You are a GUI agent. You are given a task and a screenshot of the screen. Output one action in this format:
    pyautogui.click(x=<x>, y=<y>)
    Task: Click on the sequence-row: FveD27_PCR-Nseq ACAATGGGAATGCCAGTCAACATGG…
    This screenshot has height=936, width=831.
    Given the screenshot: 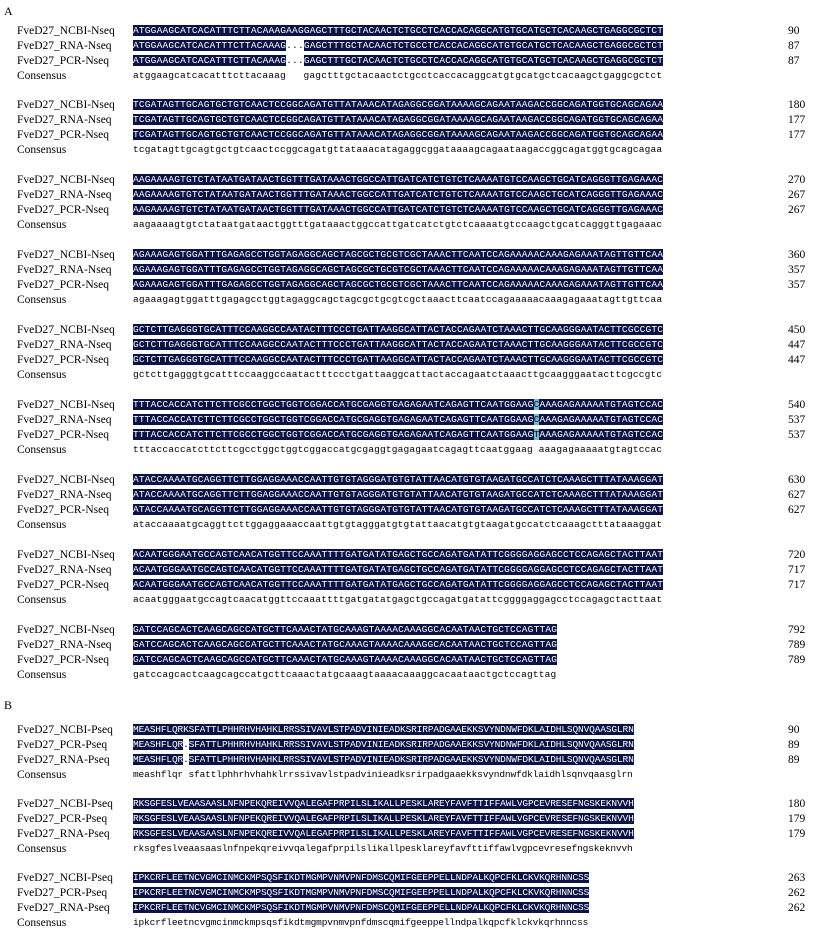 What is the action you would take?
    pyautogui.click(x=415, y=585)
    